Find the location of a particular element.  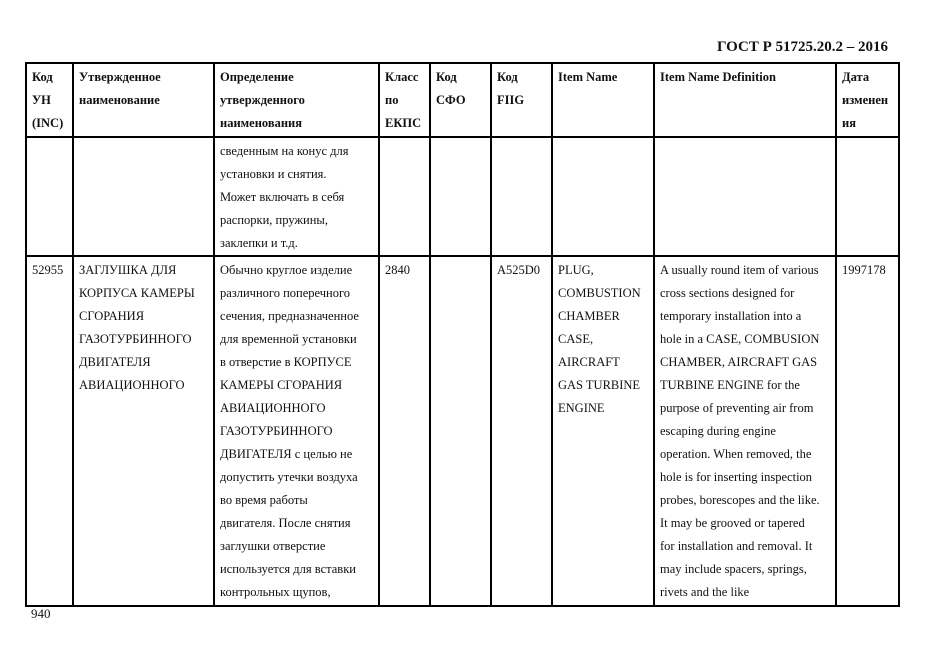

cell-line: probes, borescopes and the like. is located at coordinates (740, 500).